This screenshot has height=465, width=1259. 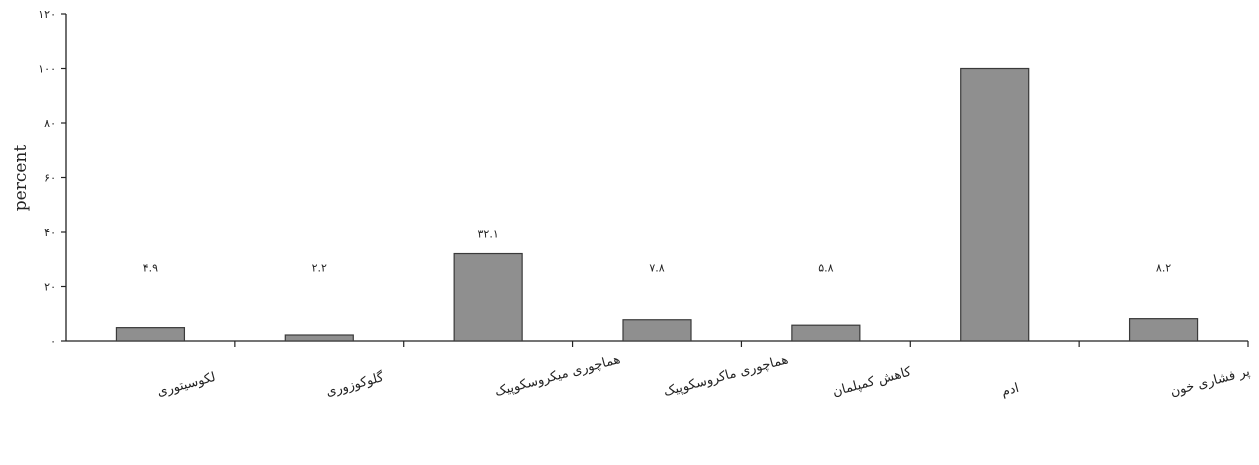 What do you see at coordinates (50, 287) in the screenshot?
I see `y-tick-label: ۲۰` at bounding box center [50, 287].